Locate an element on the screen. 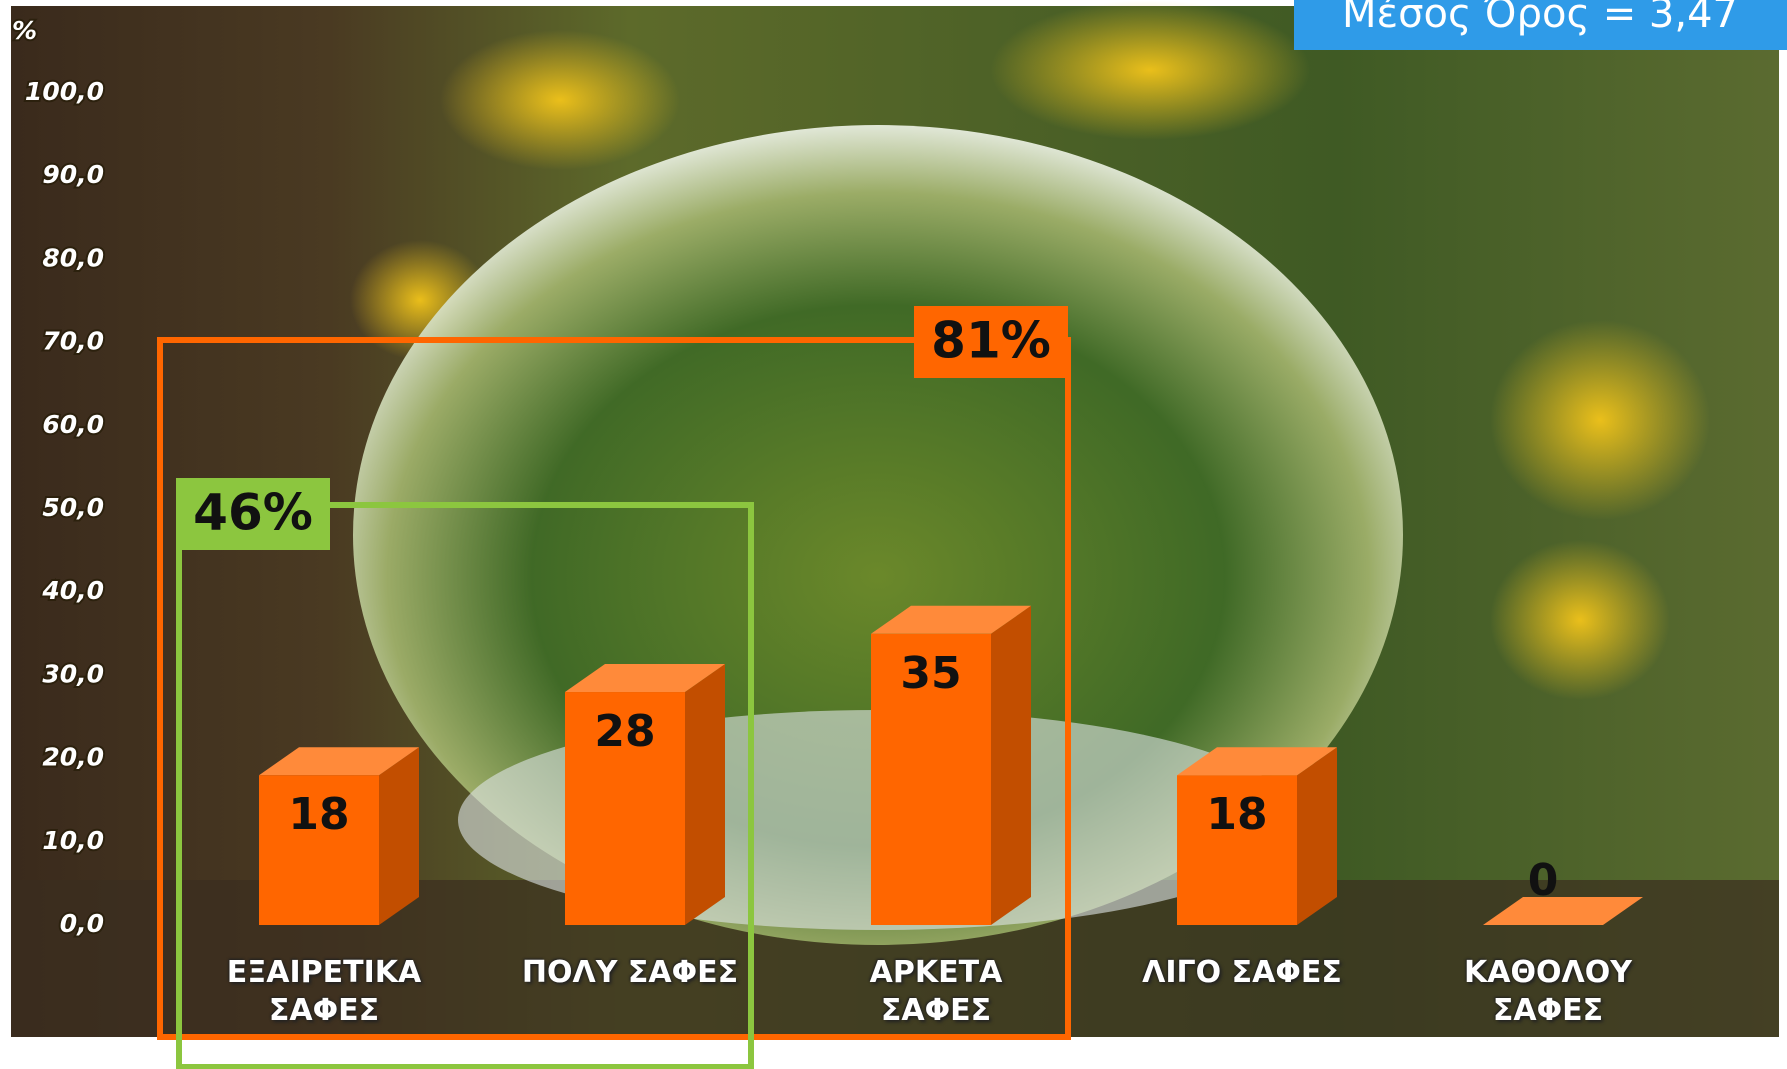 This screenshot has height=1069, width=1787. y-tick-label: 30,0 is located at coordinates (73, 673).